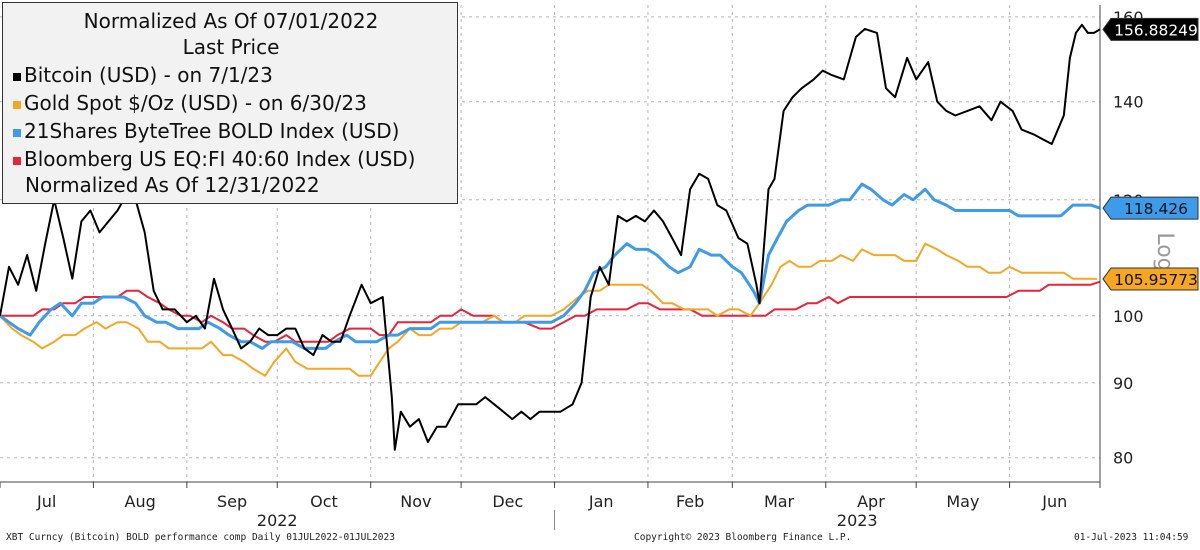 The height and width of the screenshot is (550, 1200). I want to click on x-tick-label-oct: Oct, so click(324, 501).